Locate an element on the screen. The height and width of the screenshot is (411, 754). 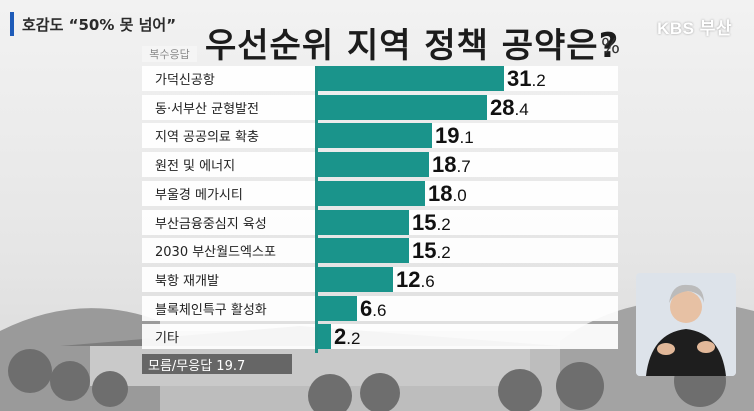
value-label: 2.2 is located at coordinates (347, 336).